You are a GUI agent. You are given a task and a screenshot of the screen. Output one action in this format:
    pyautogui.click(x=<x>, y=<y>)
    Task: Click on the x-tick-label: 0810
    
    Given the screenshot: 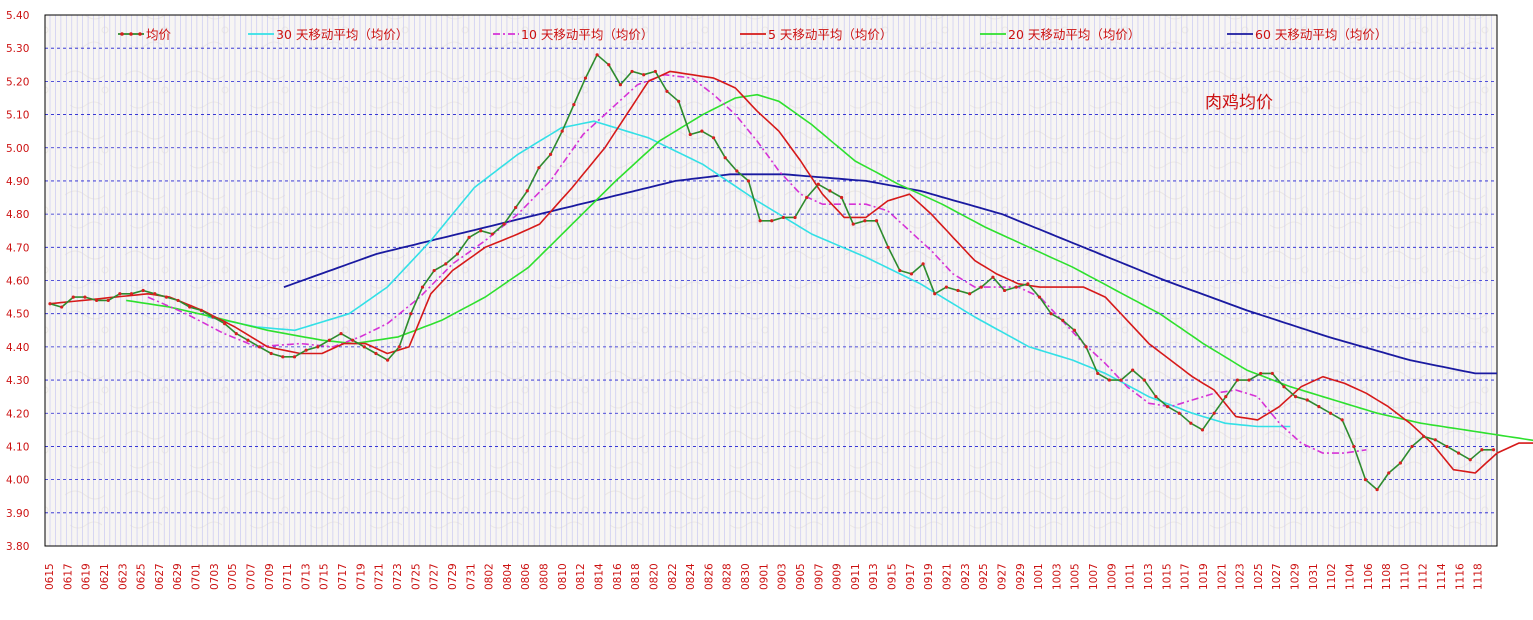 What is the action you would take?
    pyautogui.click(x=563, y=576)
    